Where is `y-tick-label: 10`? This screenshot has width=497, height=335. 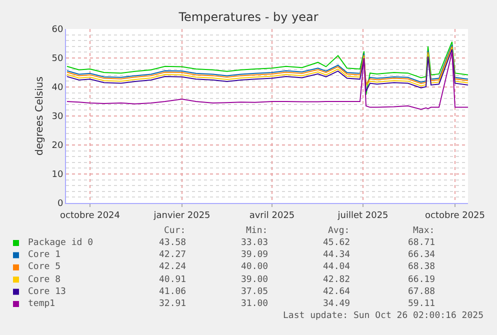 y-tick-label: 10 is located at coordinates (58, 175).